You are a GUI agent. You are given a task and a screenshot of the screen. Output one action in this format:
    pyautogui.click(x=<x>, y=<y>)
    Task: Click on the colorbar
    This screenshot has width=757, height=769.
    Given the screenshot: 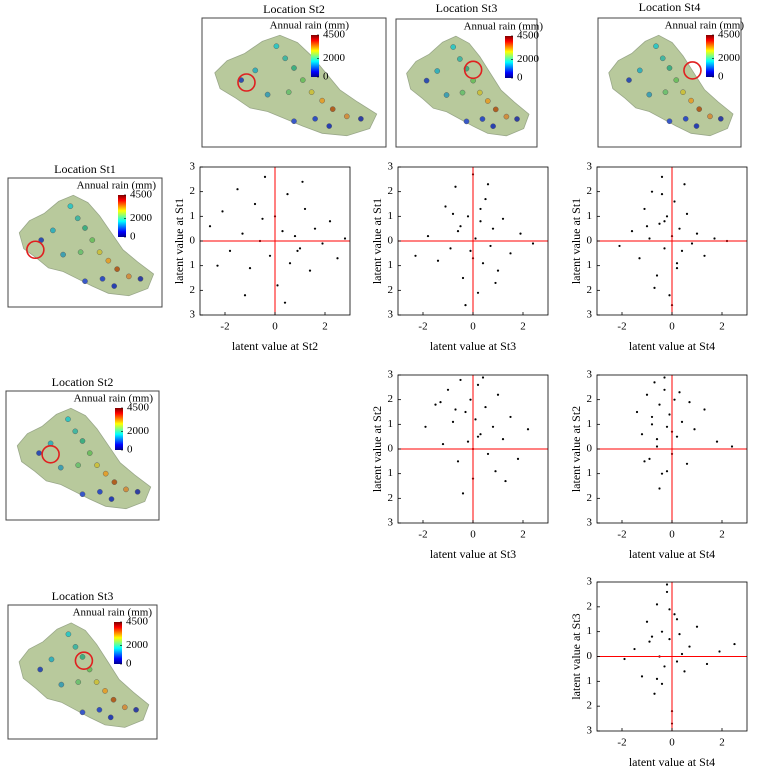 What is the action you would take?
    pyautogui.click(x=315, y=56)
    